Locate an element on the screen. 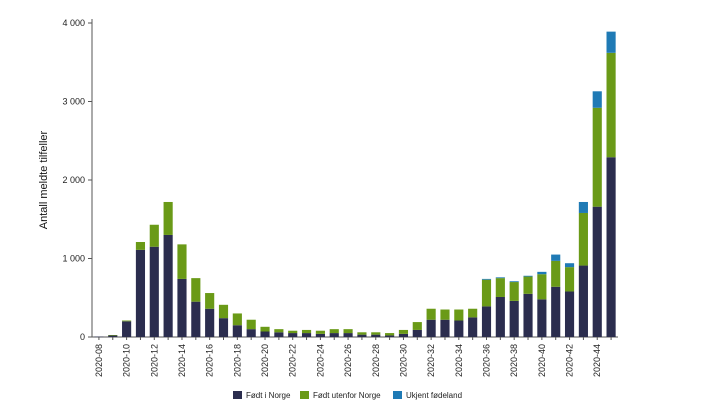 Image resolution: width=706 pixels, height=403 pixels. x-tick-label: 2020-08 is located at coordinates (99, 360).